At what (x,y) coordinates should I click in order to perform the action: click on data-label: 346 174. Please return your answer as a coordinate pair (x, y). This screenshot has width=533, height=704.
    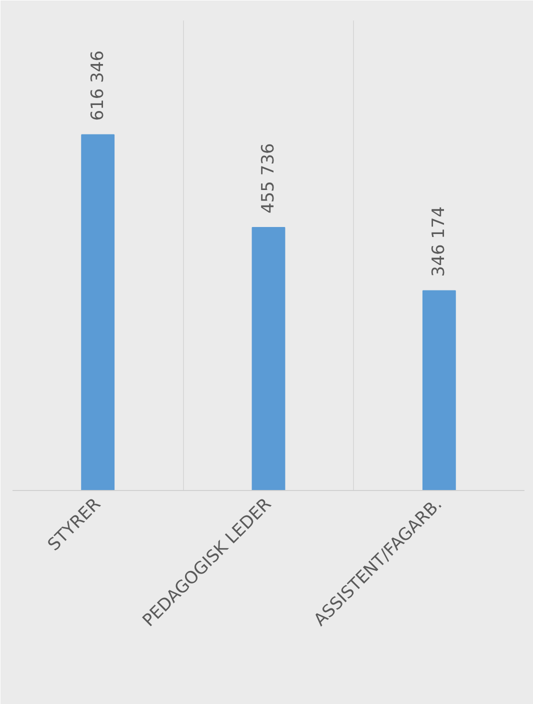
    Looking at the image, I should click on (439, 241).